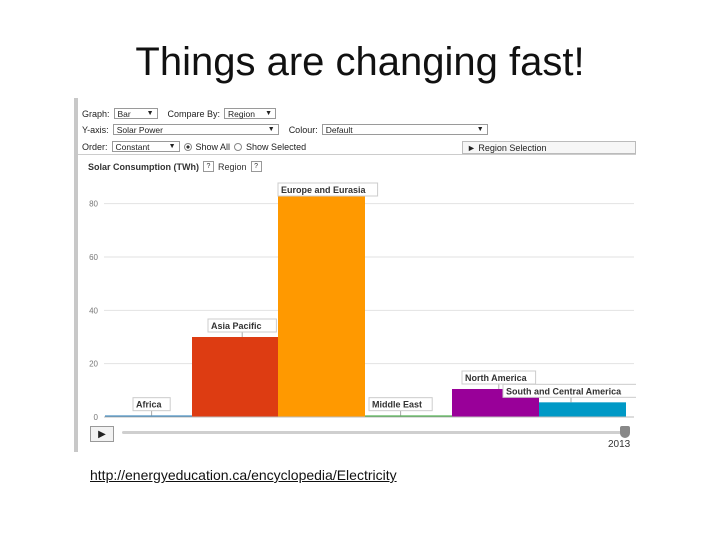  What do you see at coordinates (139, 129) in the screenshot?
I see `yaxis-select-value: Solar Power` at bounding box center [139, 129].